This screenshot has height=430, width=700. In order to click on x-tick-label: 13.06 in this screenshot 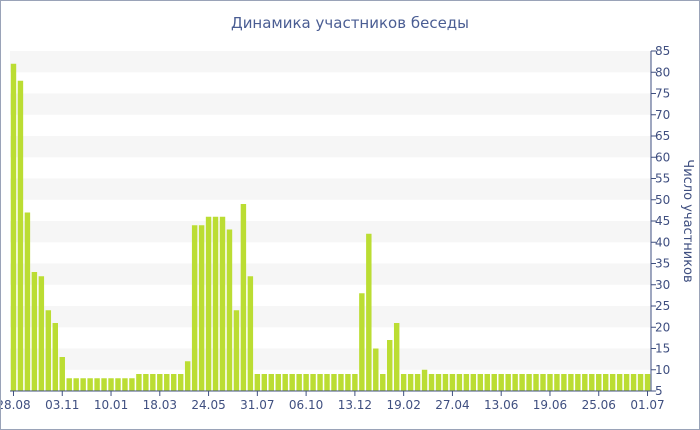, I will do `click(501, 405)`.